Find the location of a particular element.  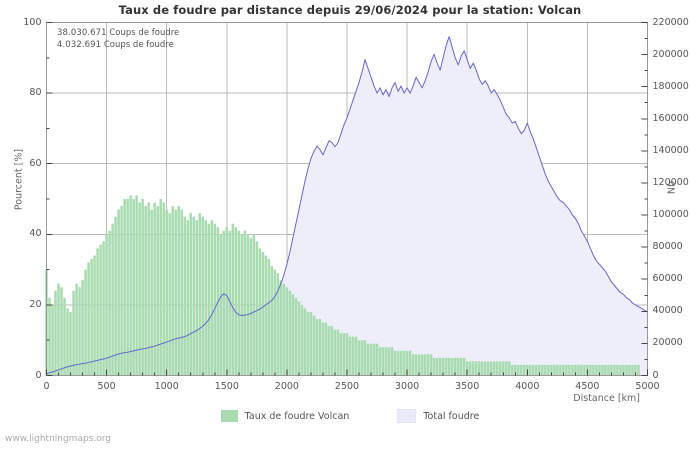

annotation-total-unit: Coups de foudre is located at coordinates (144, 33).